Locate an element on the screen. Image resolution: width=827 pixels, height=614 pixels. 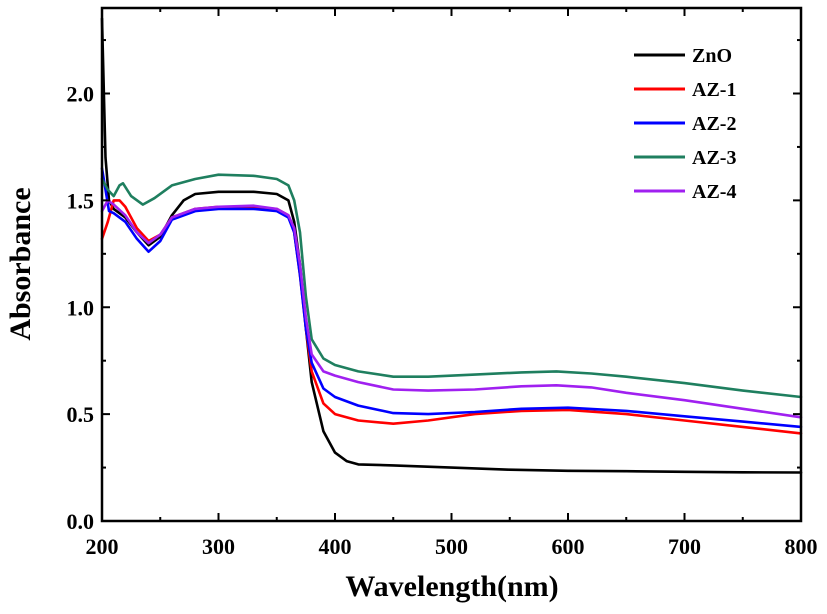
x-tick-label: 200 is located at coordinates (102, 546).